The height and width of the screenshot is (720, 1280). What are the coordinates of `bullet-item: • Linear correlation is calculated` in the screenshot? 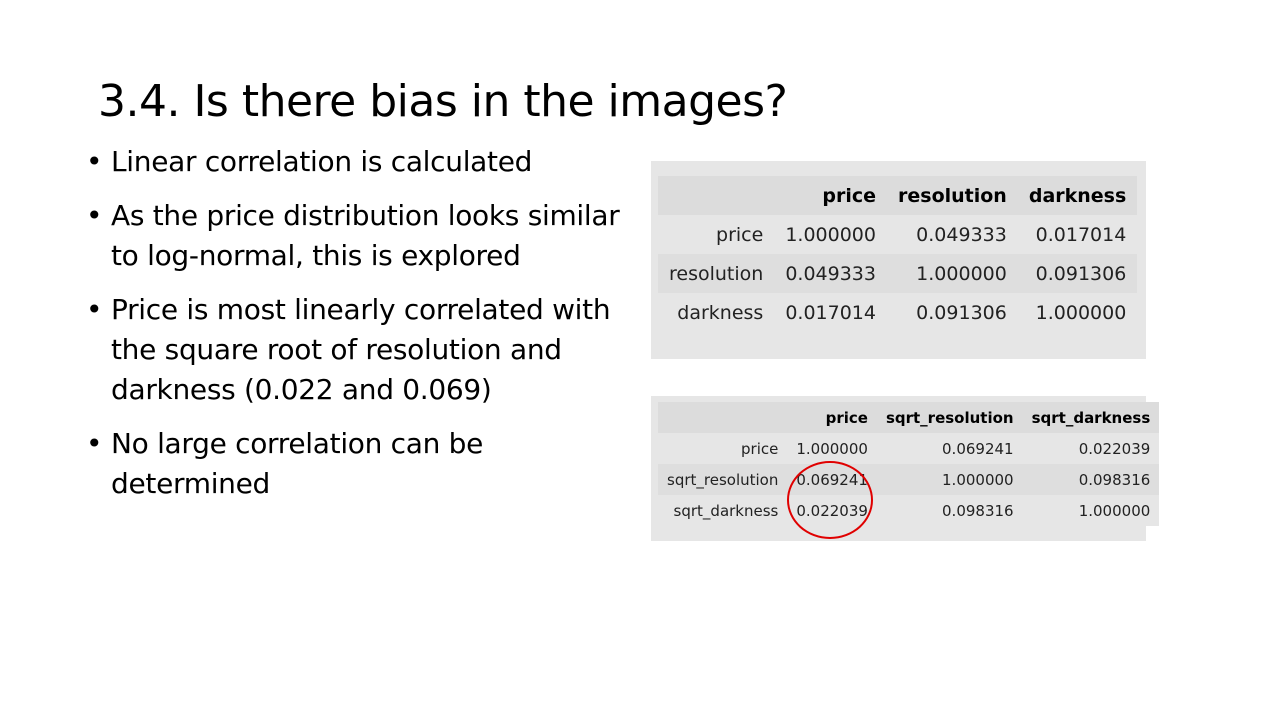 It's located at (361, 162).